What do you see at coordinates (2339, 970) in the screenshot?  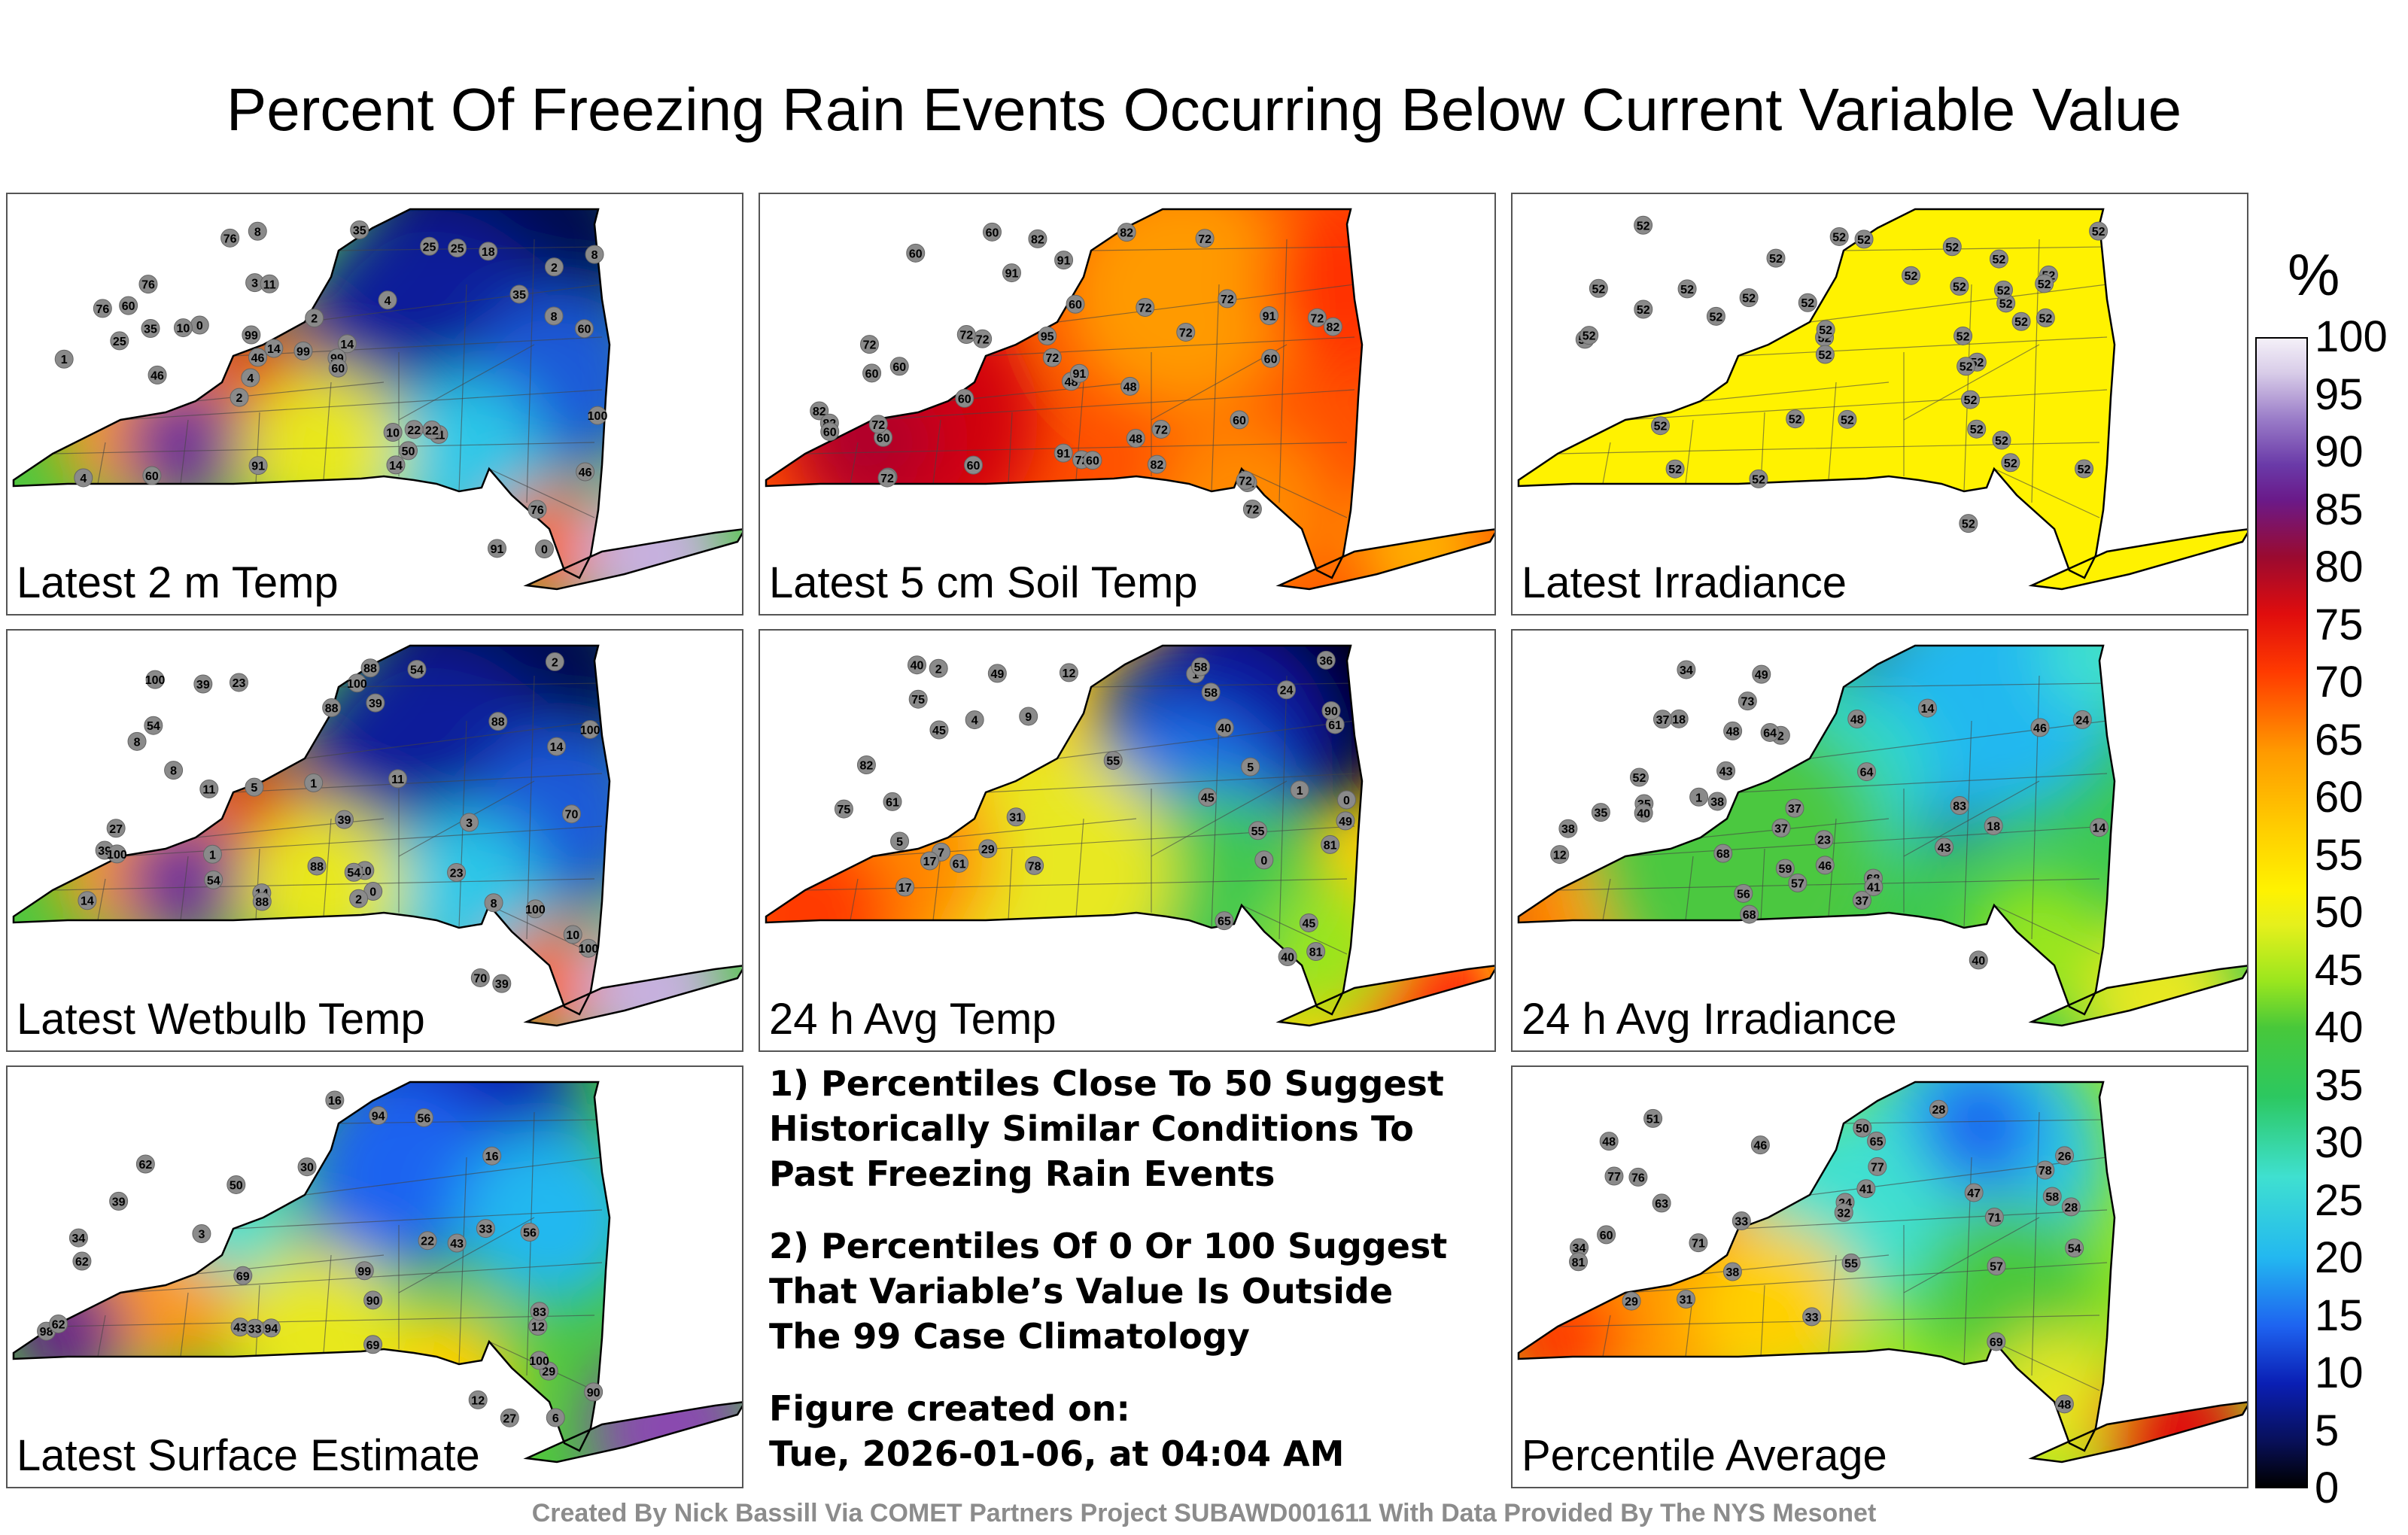 I see `colorbar-tick-label: 45` at bounding box center [2339, 970].